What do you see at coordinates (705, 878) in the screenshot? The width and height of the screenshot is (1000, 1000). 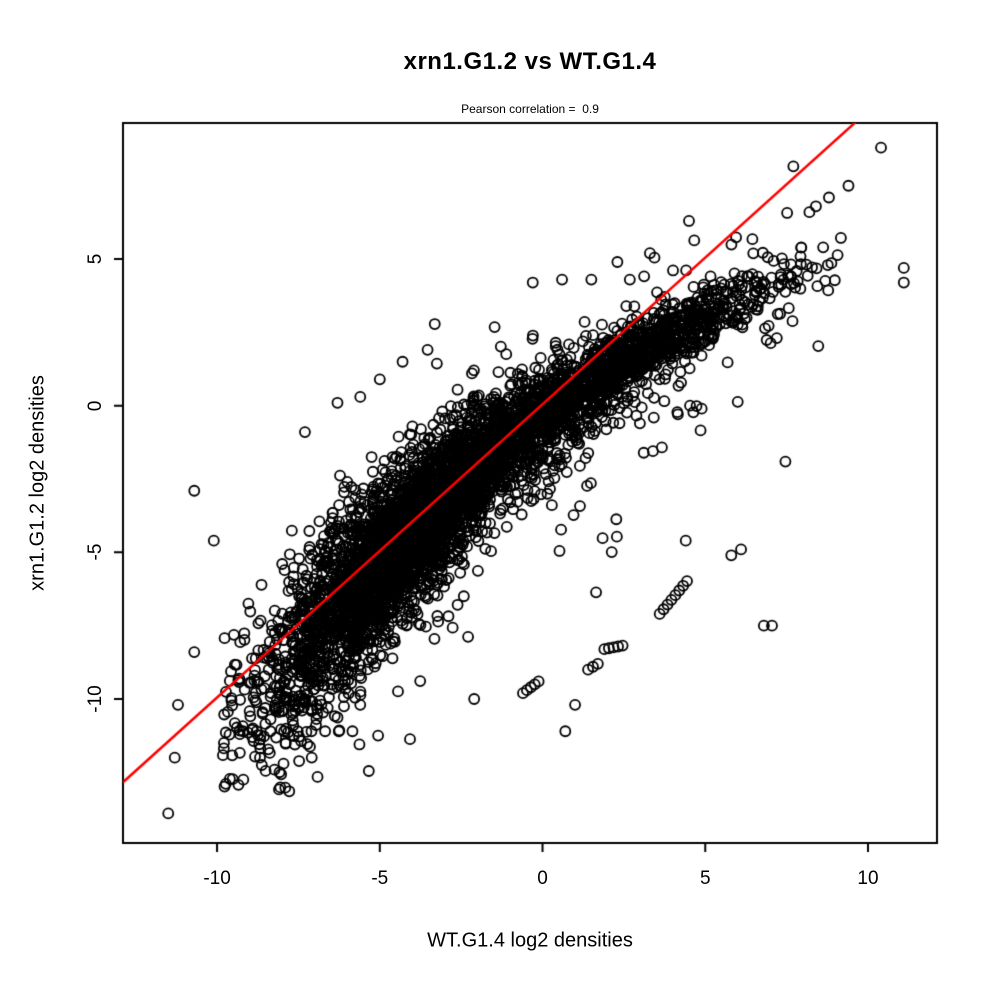 I see `x-tick-label: 5` at bounding box center [705, 878].